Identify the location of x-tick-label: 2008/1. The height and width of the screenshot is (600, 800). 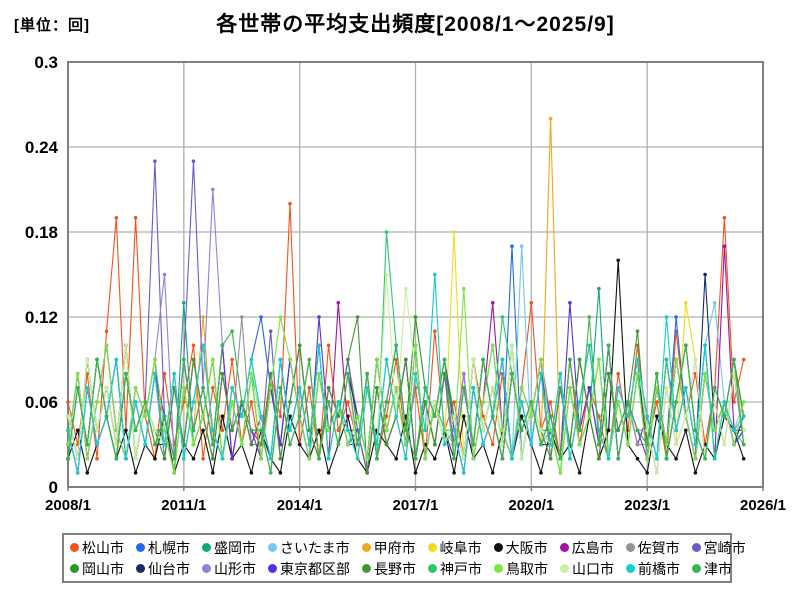
(68, 505).